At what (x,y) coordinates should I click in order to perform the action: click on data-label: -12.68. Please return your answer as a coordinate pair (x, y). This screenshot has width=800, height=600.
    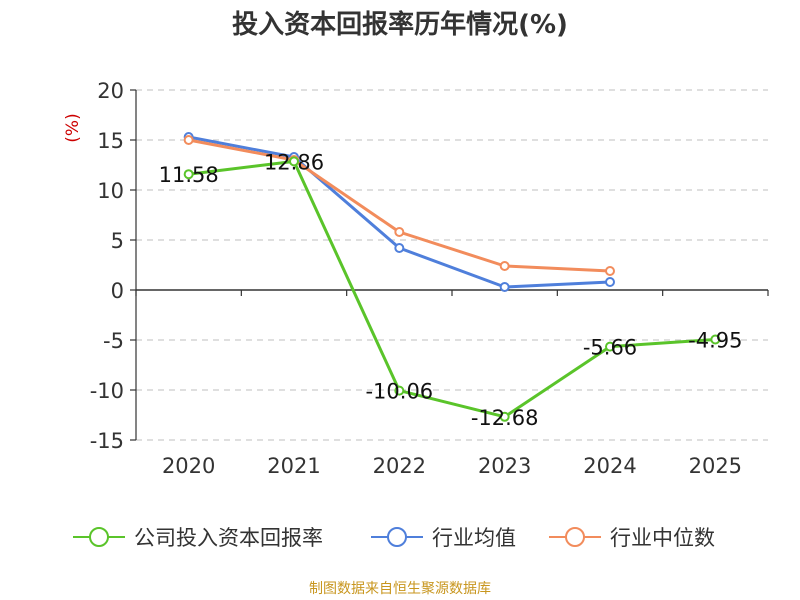
    Looking at the image, I should click on (505, 418).